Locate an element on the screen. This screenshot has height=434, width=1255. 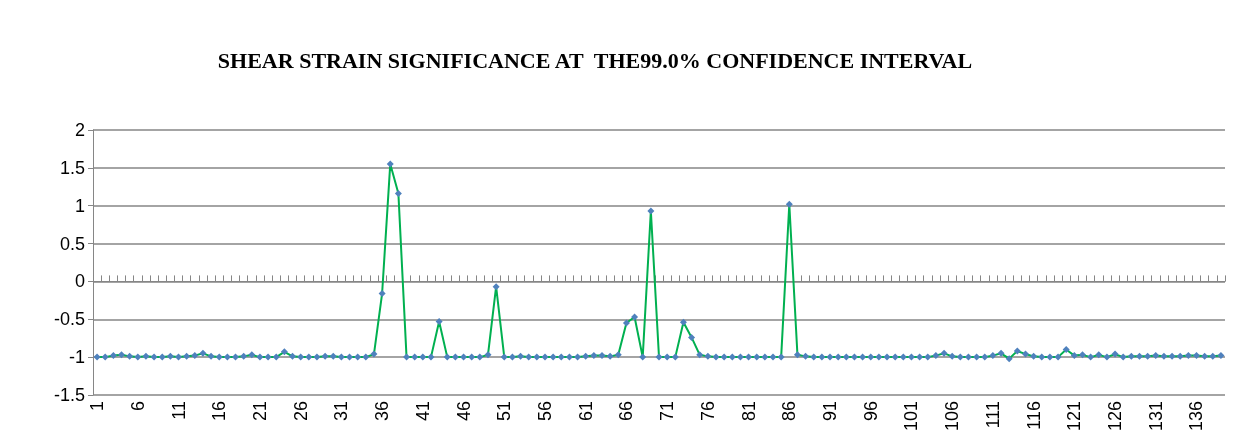
x-tick-label: 21 is located at coordinates (259, 410).